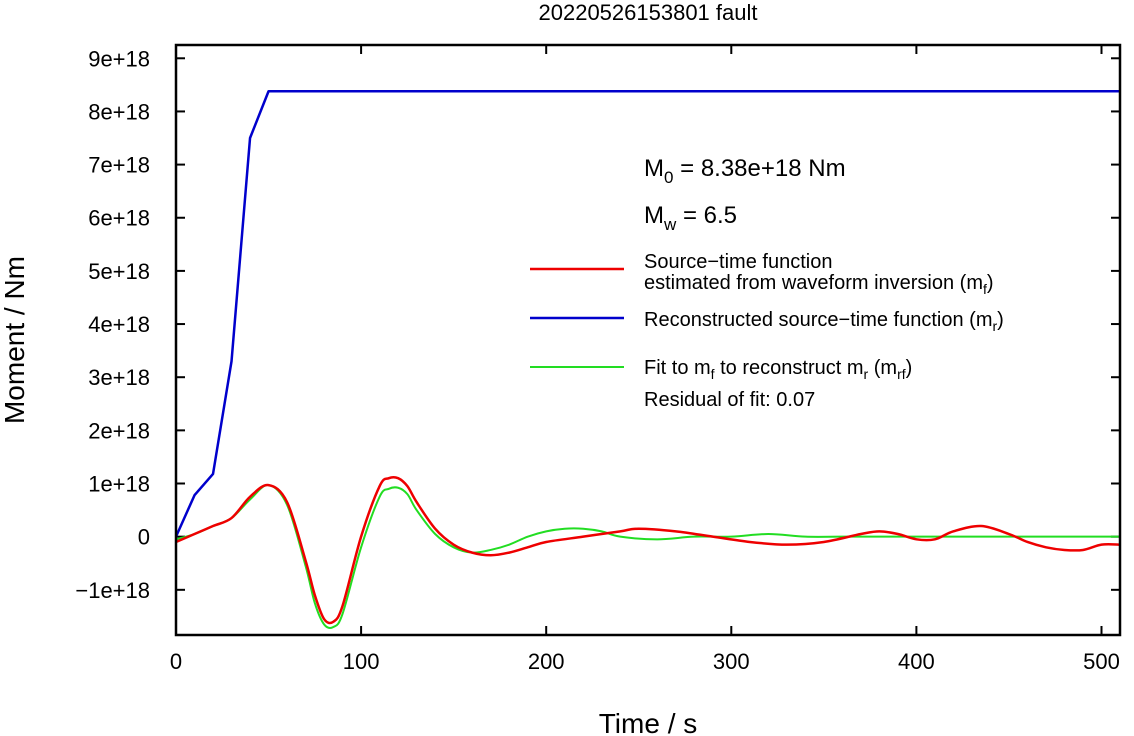 This screenshot has height=736, width=1134. What do you see at coordinates (745, 171) in the screenshot?
I see `seismic-moment-annotation: M0 = 8.38e+18 Nm` at bounding box center [745, 171].